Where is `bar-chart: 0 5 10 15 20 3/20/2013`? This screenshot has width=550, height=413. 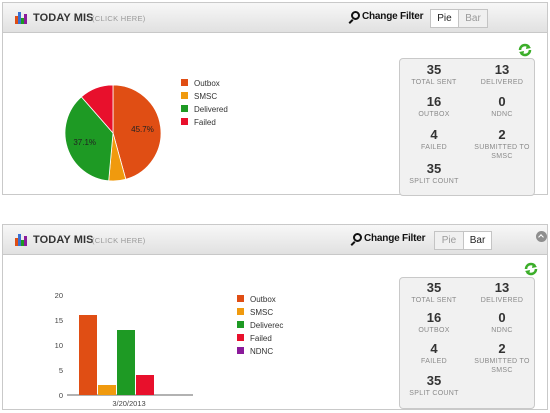
bar-chart: 0 5 10 15 20 3/20/2013 is located at coordinates (124, 349).